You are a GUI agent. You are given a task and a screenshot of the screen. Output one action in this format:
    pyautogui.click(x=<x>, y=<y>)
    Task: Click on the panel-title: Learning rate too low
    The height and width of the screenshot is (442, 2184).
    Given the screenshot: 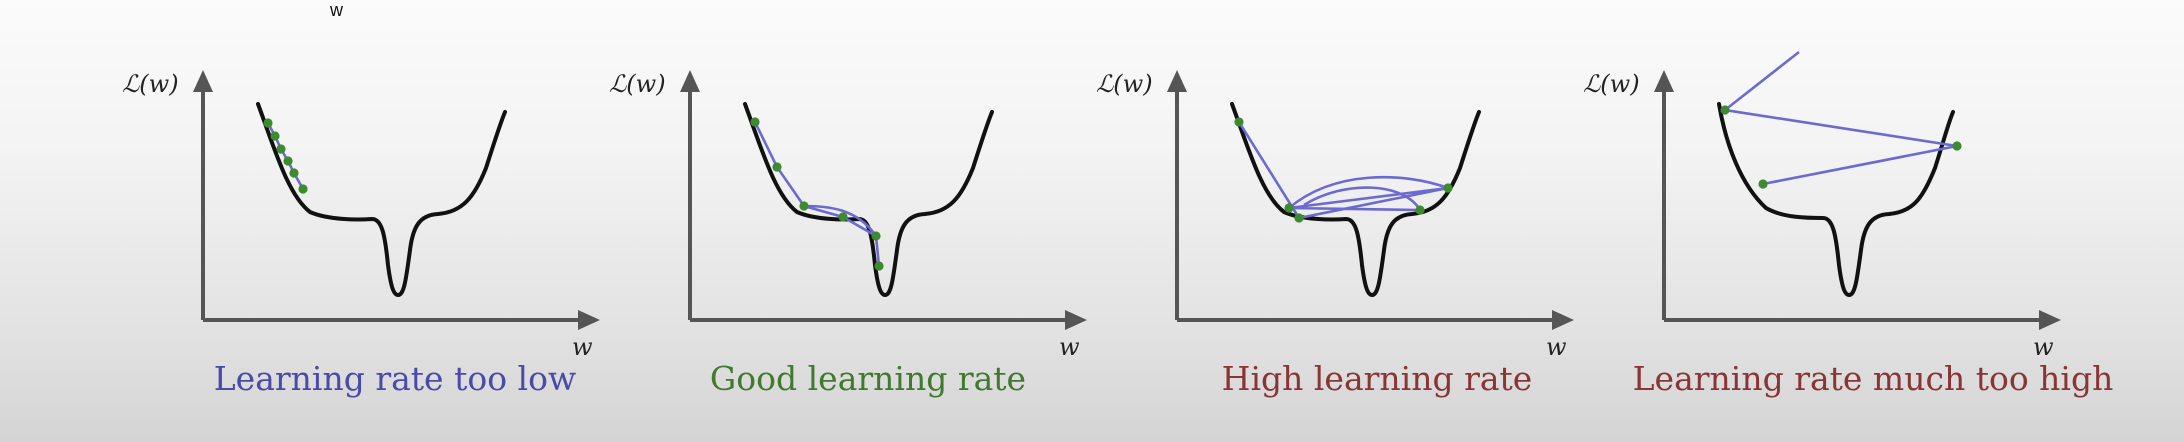 What is the action you would take?
    pyautogui.click(x=395, y=378)
    